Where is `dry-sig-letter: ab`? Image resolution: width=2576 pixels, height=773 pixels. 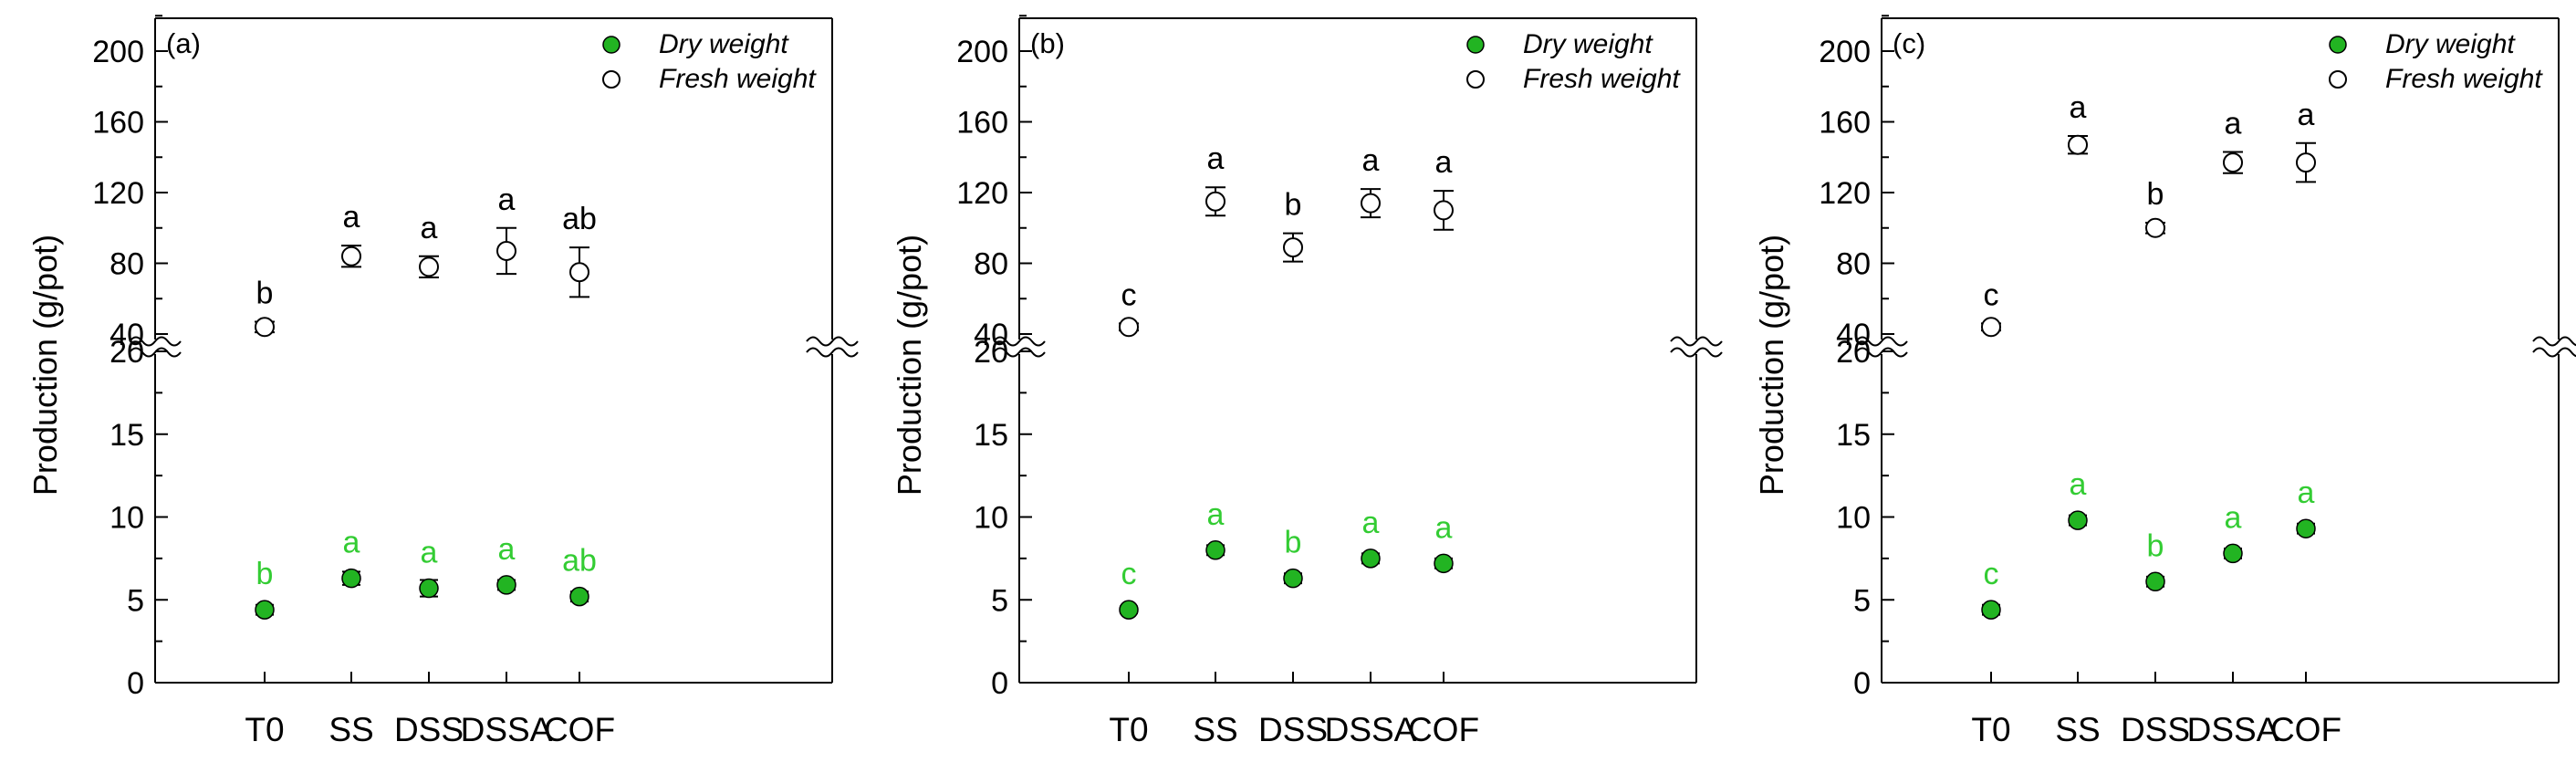 dry-sig-letter: ab is located at coordinates (579, 561).